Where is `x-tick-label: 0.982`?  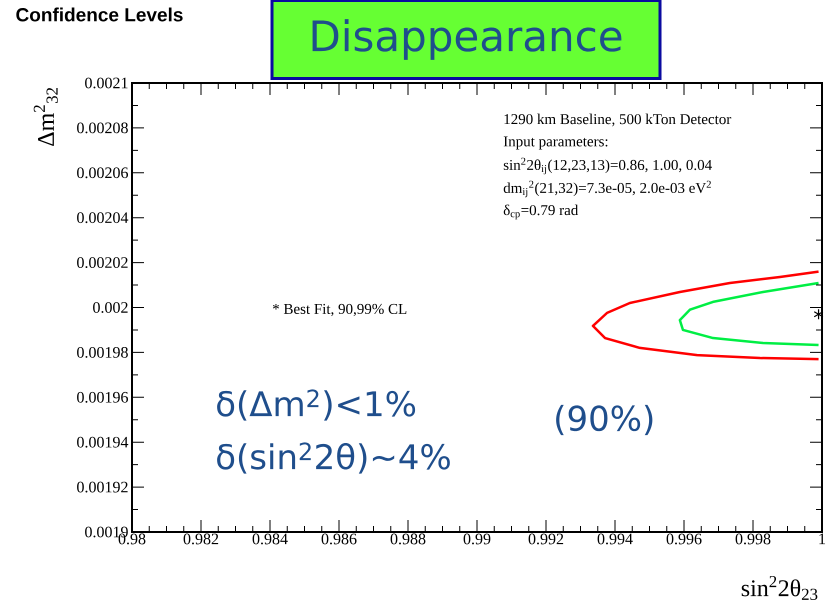 x-tick-label: 0.982 is located at coordinates (201, 539).